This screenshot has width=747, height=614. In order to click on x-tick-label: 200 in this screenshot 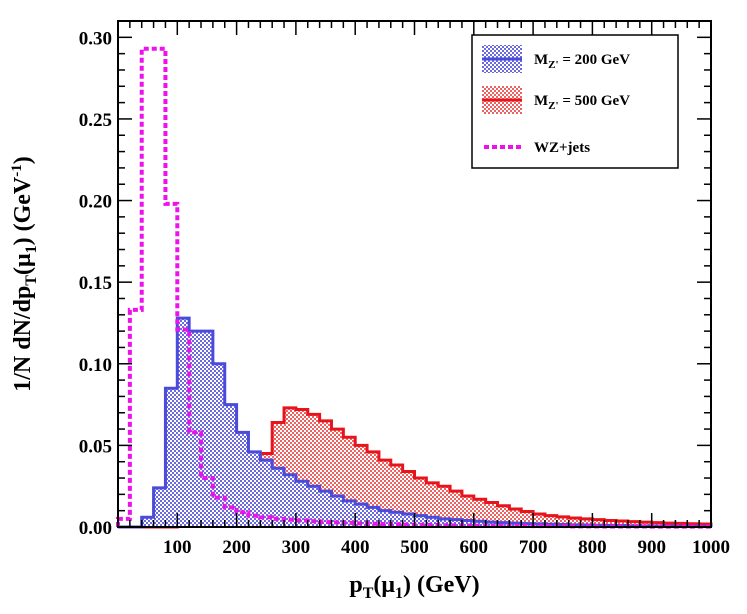, I will do `click(236, 547)`.